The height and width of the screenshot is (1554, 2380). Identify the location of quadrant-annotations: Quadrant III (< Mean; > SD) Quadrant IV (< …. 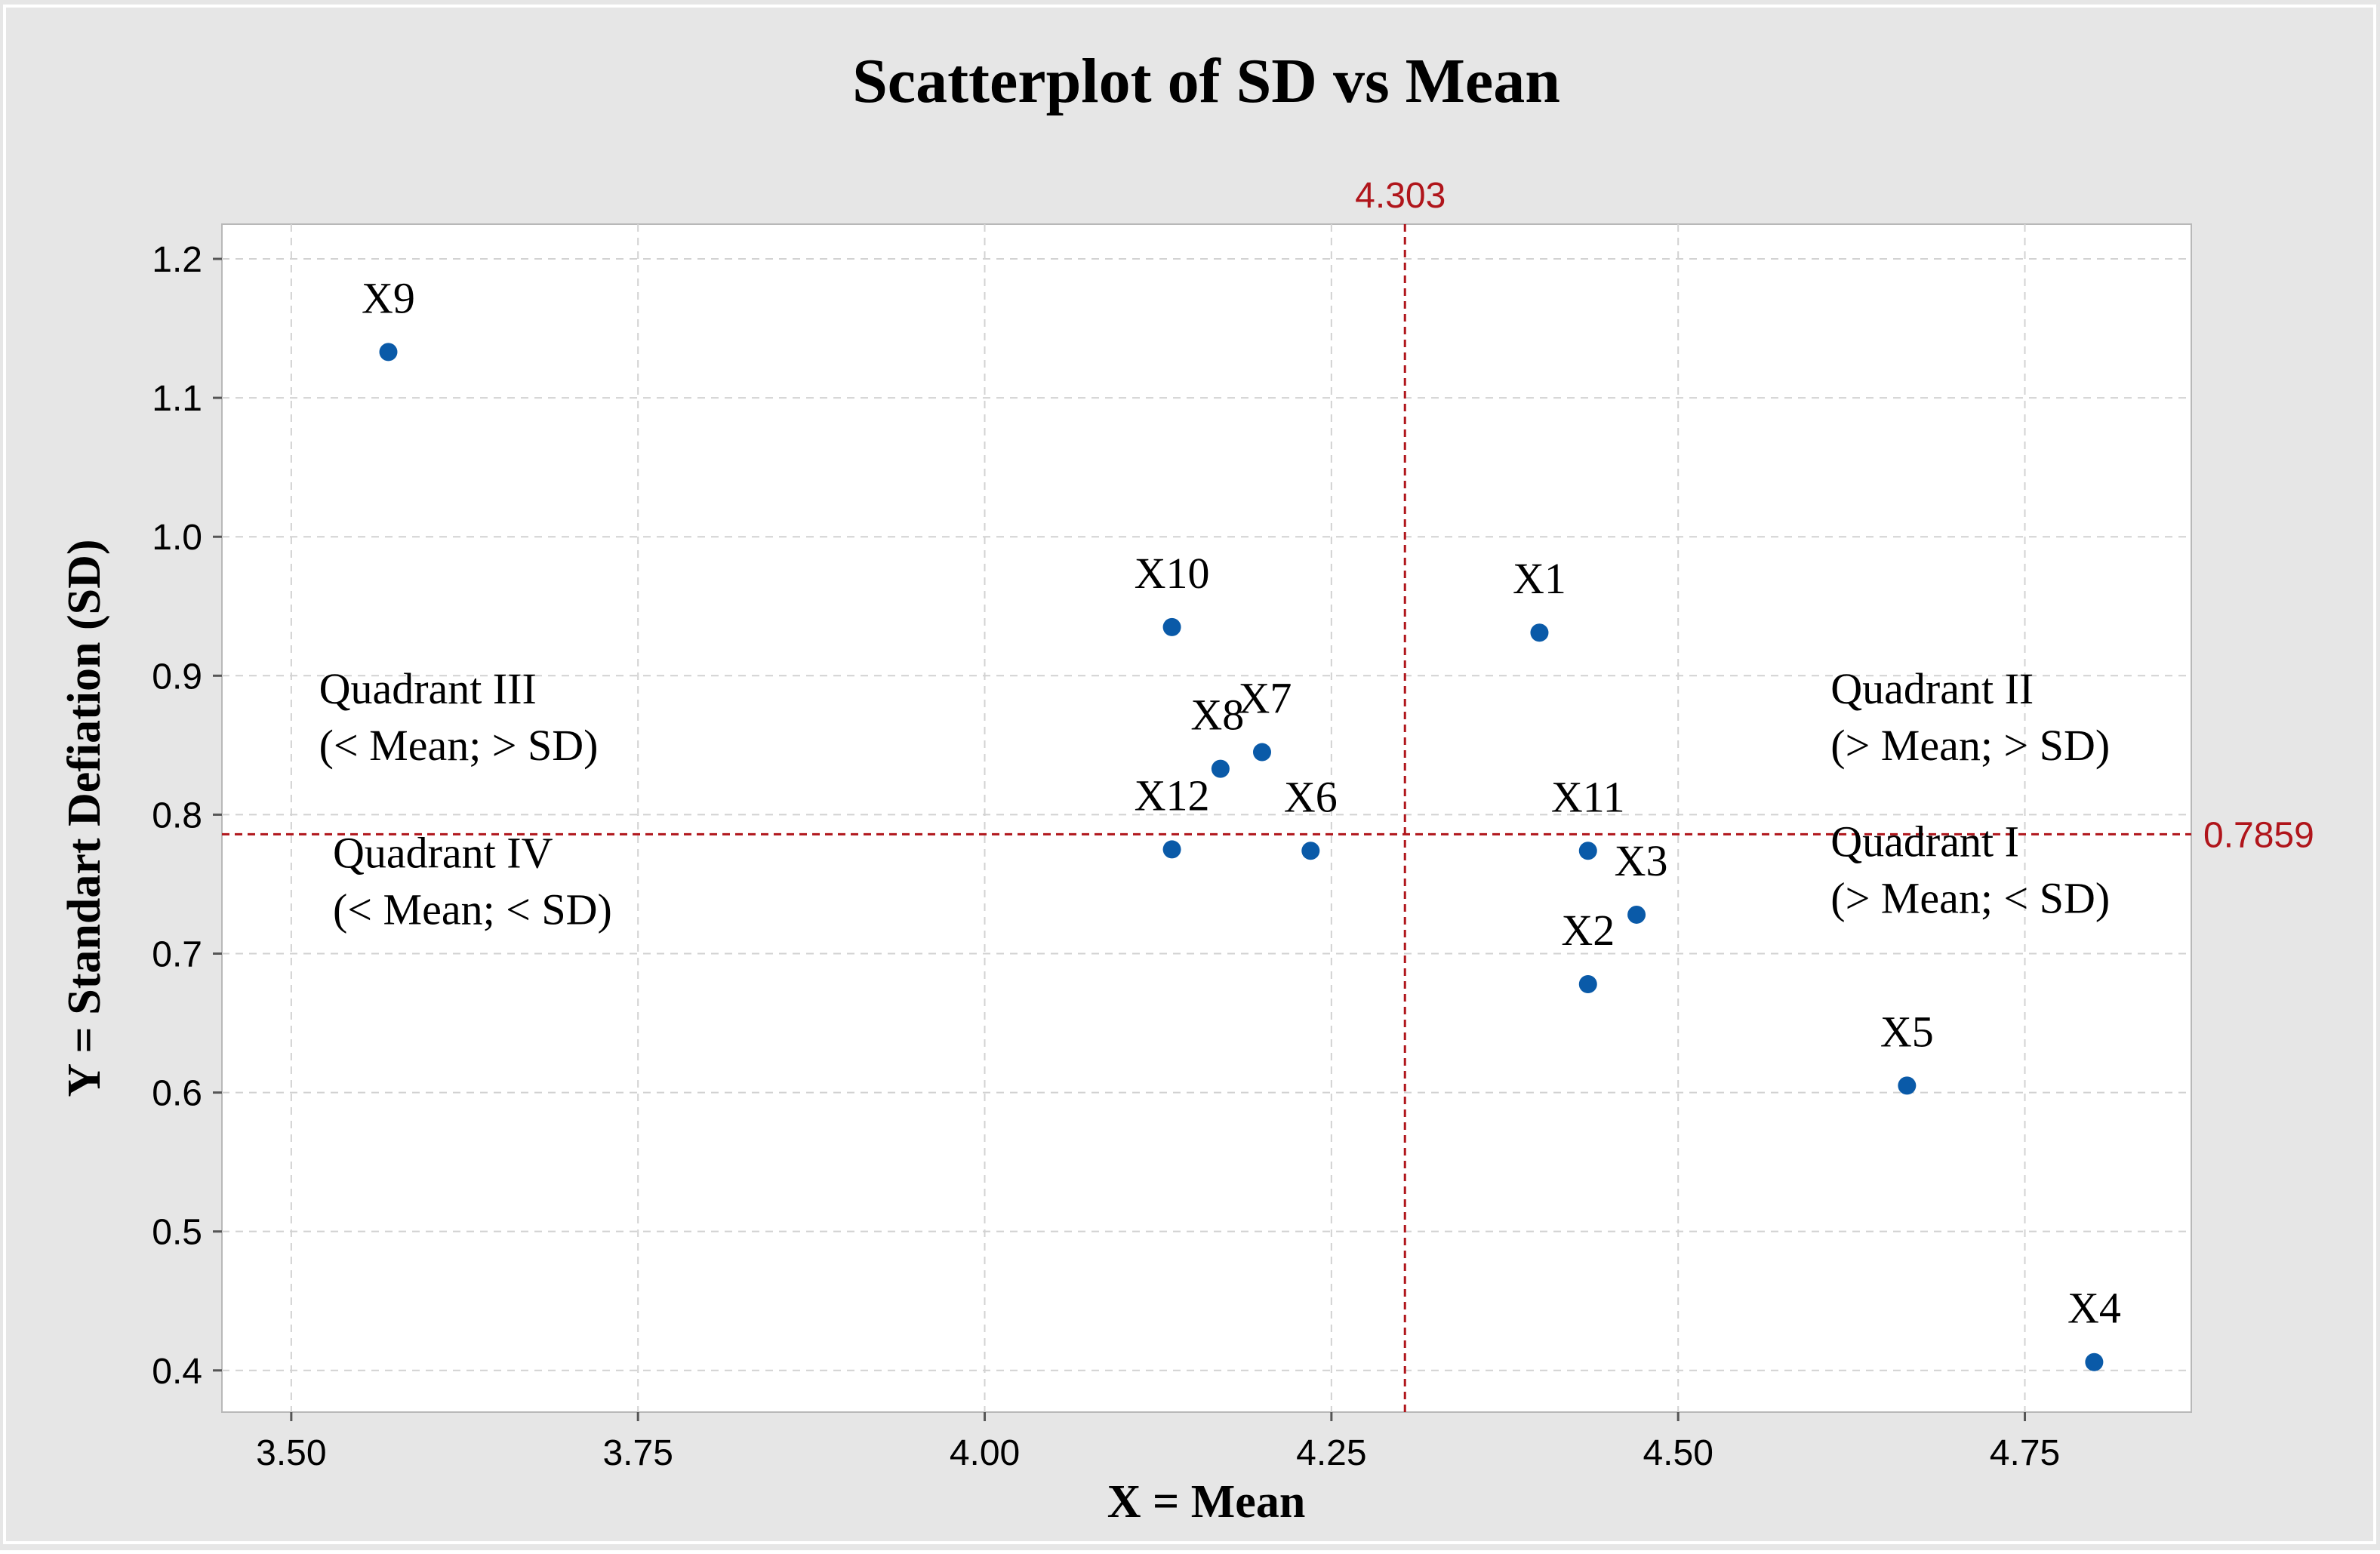
(1215, 799).